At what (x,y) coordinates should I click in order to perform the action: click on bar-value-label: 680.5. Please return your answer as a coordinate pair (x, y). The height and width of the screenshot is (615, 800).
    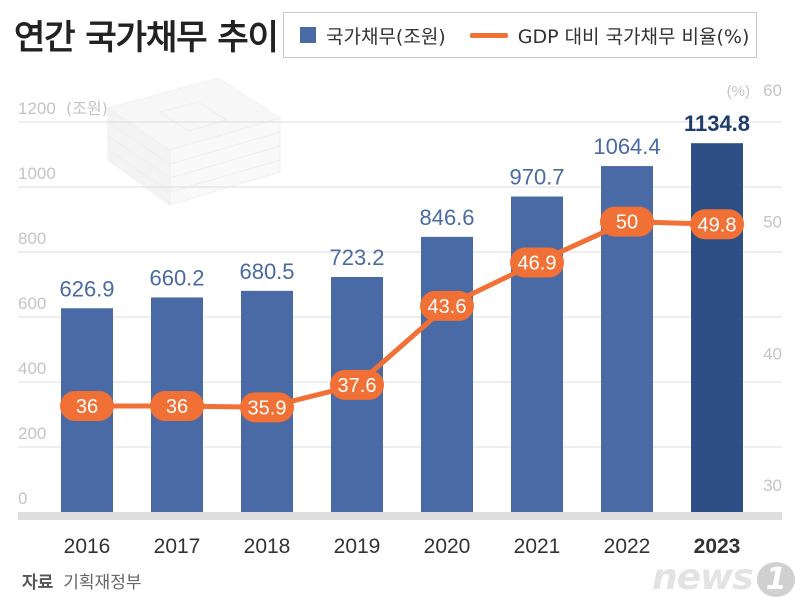
    Looking at the image, I should click on (266, 271).